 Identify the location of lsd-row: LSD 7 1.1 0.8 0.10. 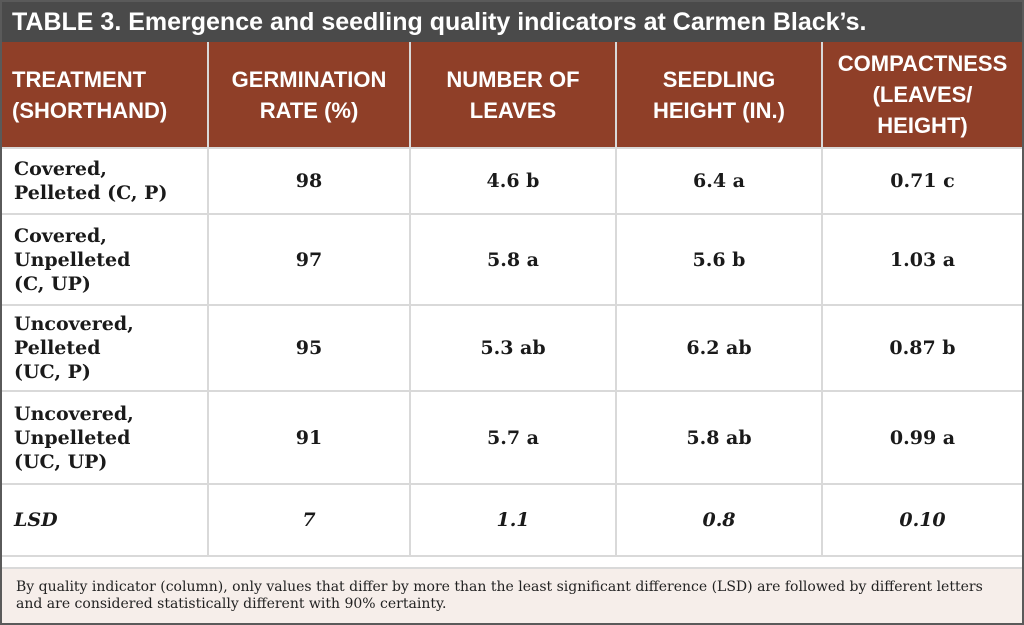
(512, 520).